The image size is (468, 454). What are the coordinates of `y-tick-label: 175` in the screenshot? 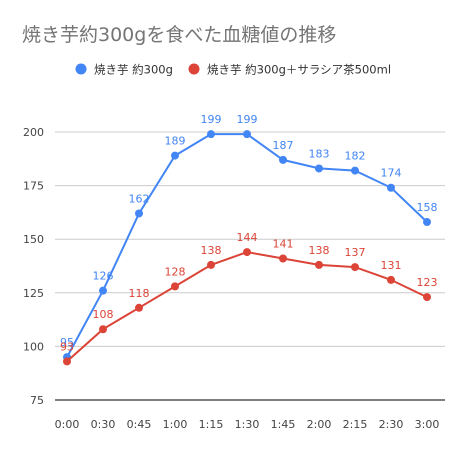 It's located at (33, 186).